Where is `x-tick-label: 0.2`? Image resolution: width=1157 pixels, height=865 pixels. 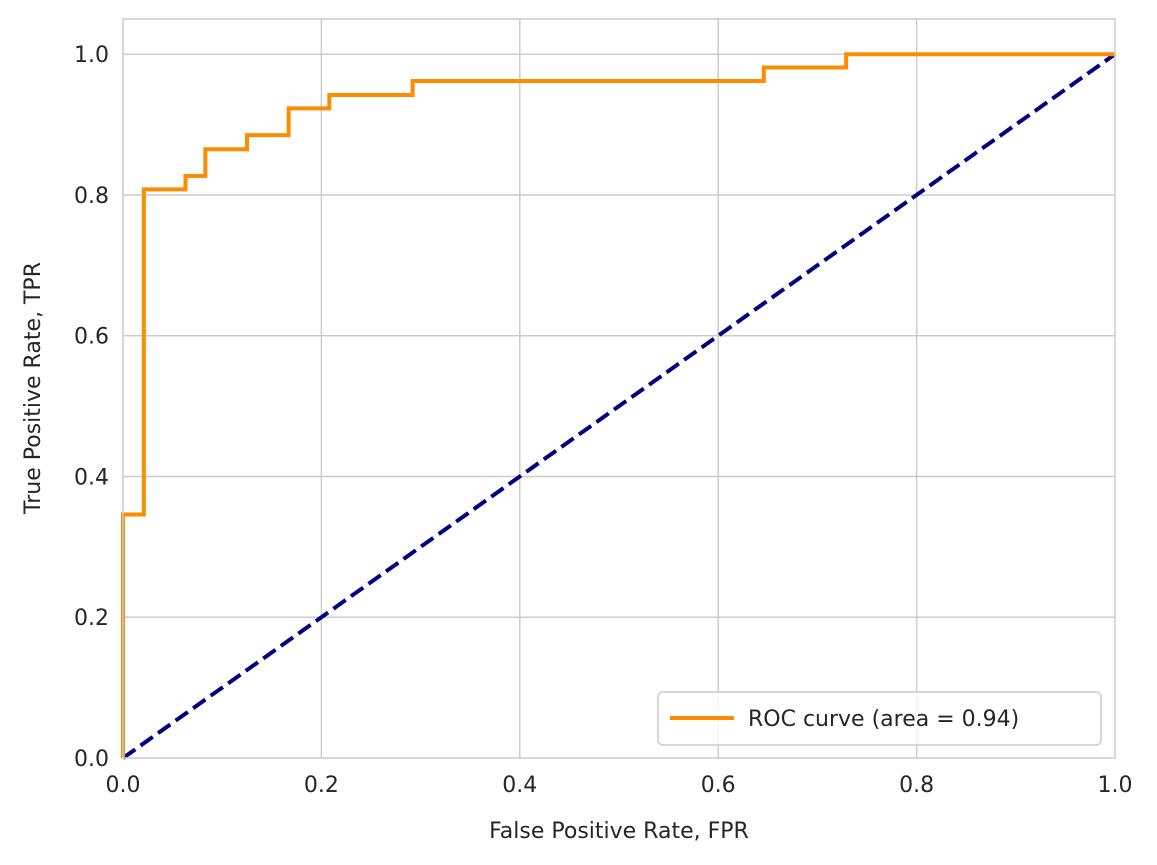
x-tick-label: 0.2 is located at coordinates (321, 785).